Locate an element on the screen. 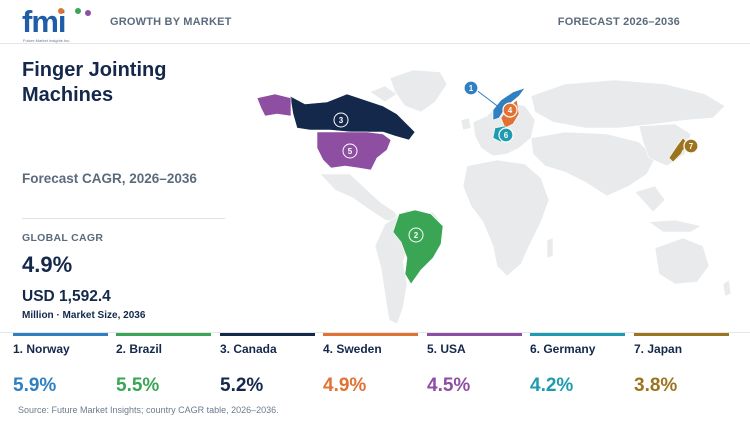 This screenshot has width=750, height=421. country-cagr: 4.5% is located at coordinates (449, 385).